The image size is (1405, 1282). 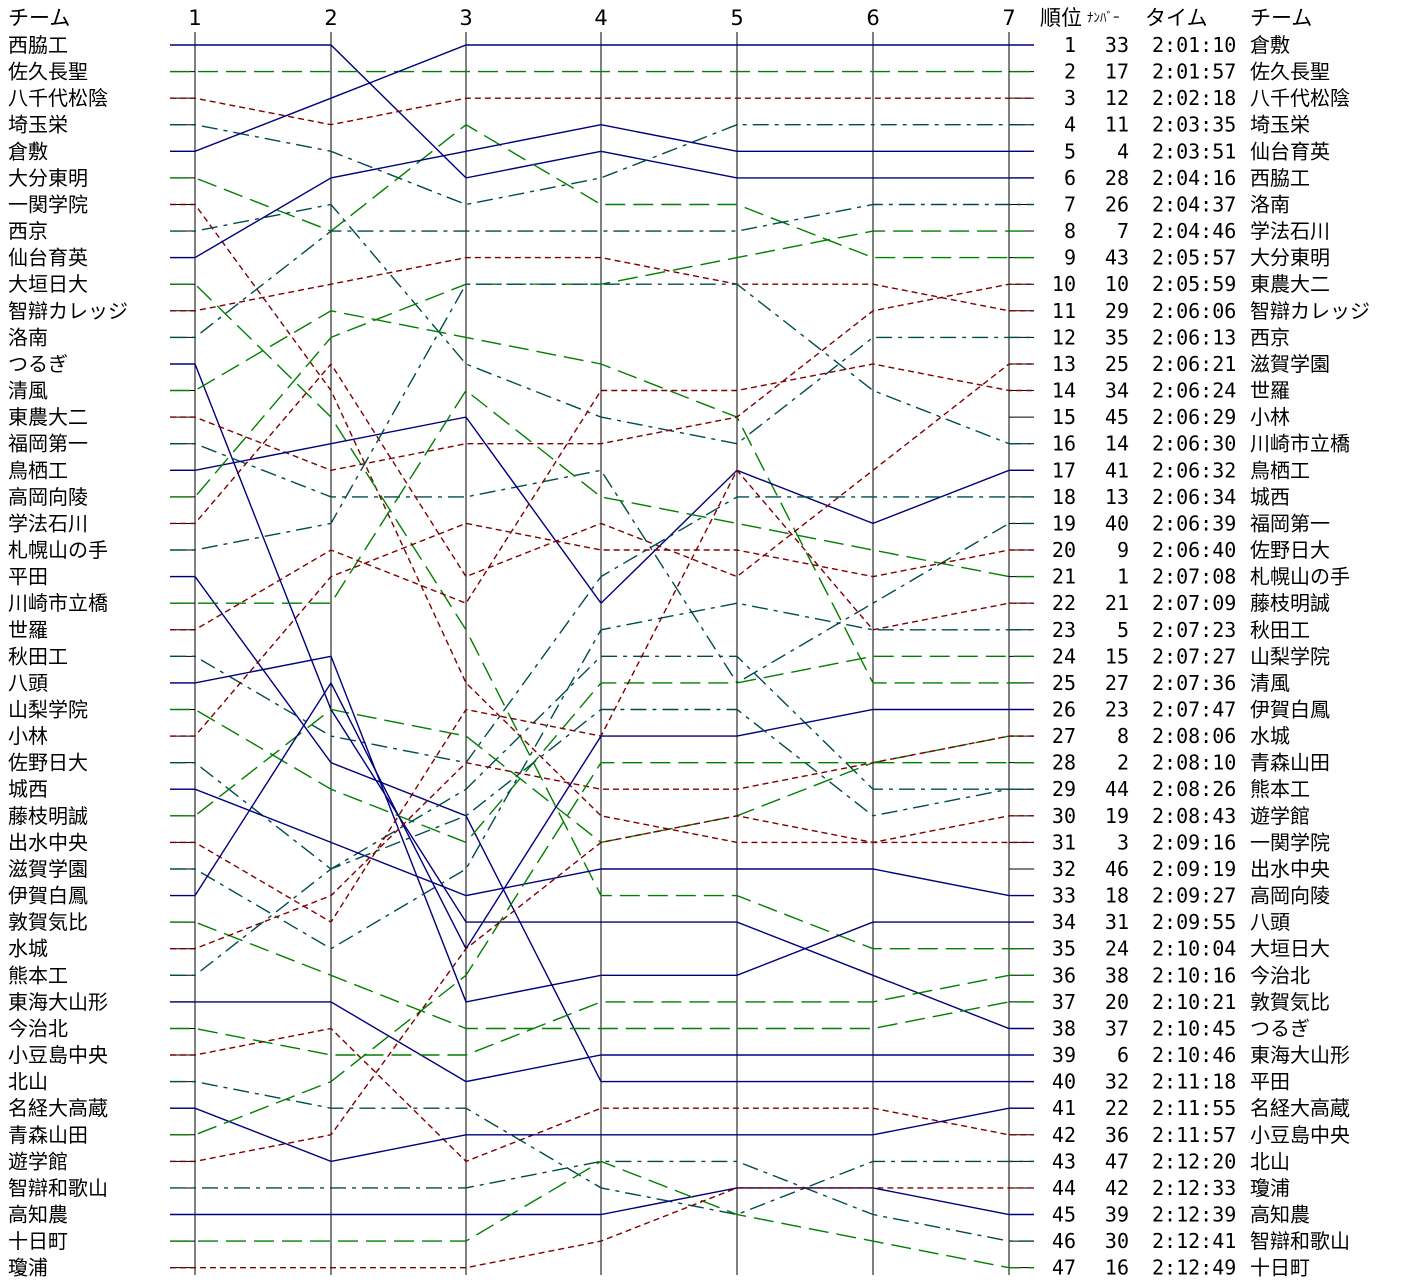 I want to click on result-team: 平田, so click(x=1270, y=1082).